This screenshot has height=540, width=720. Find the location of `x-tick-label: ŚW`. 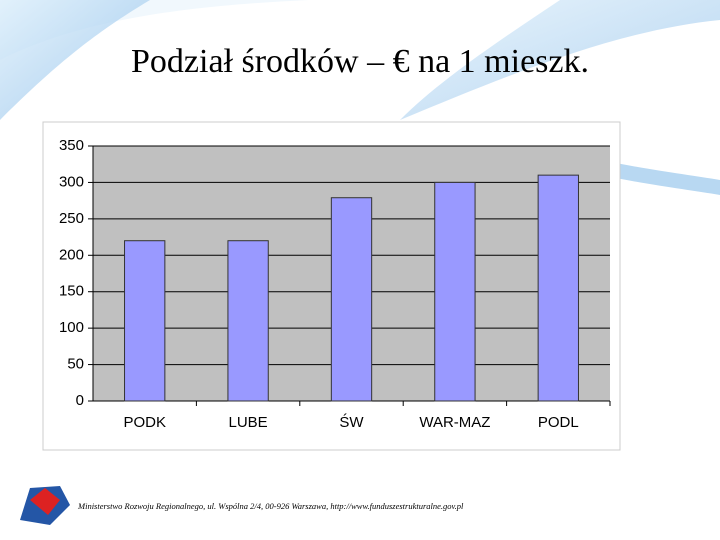

x-tick-label: ŚW is located at coordinates (351, 422).